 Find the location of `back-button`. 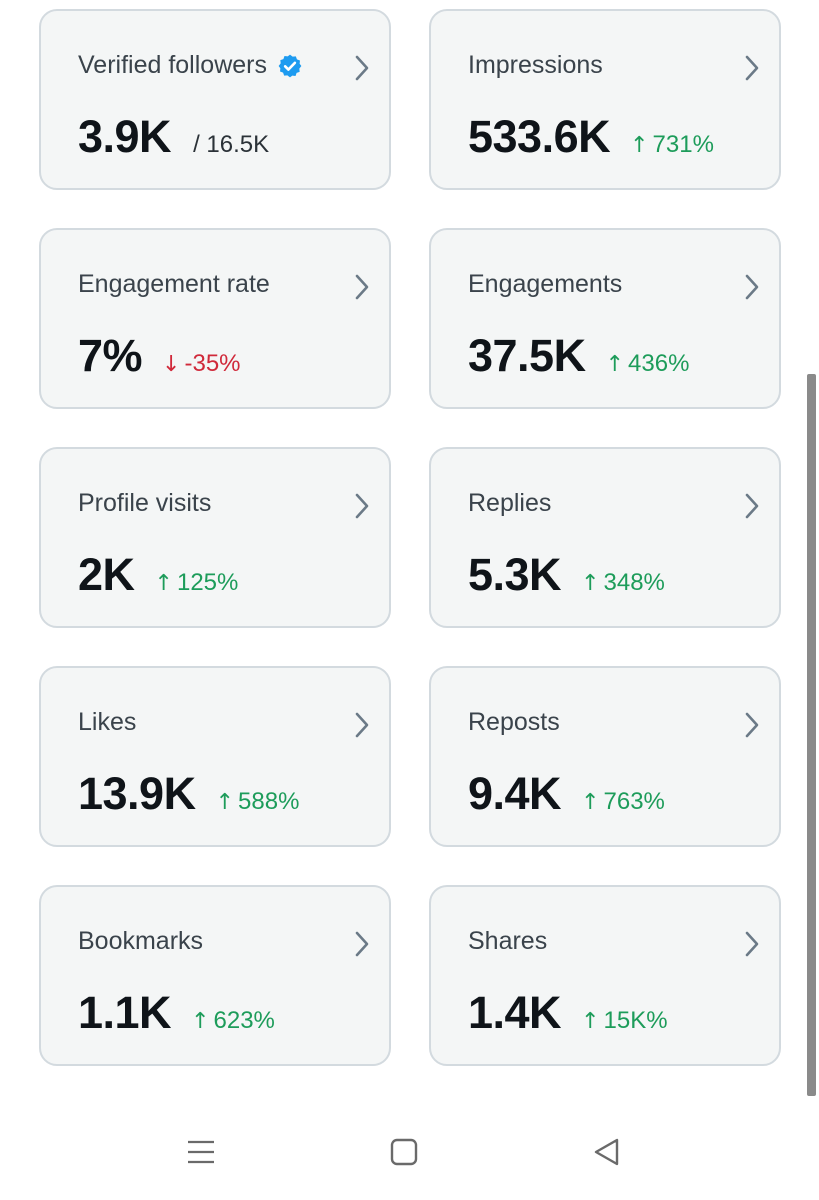

back-button is located at coordinates (607, 1152).